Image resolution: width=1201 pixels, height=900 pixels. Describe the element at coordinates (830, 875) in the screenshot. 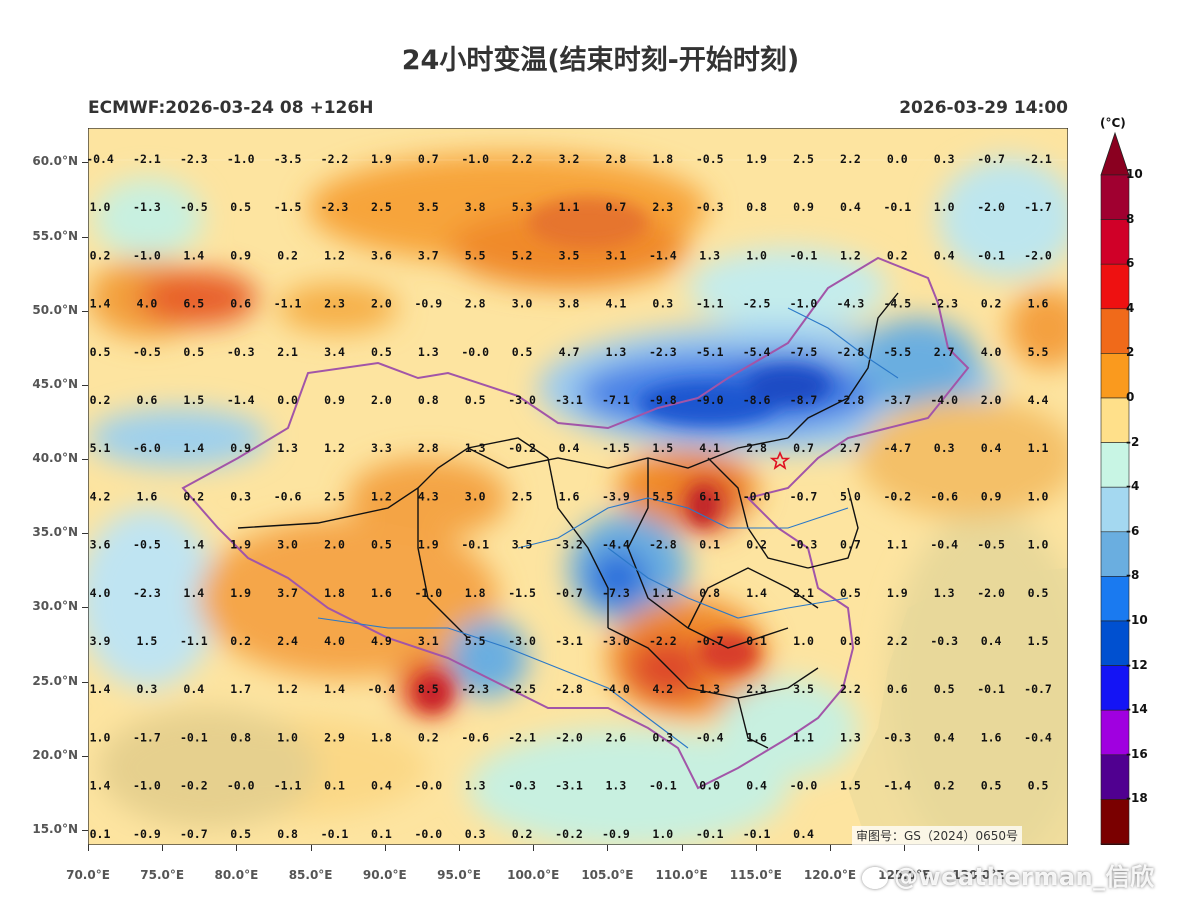

I see `longitude-label: 120.0°E` at that location.